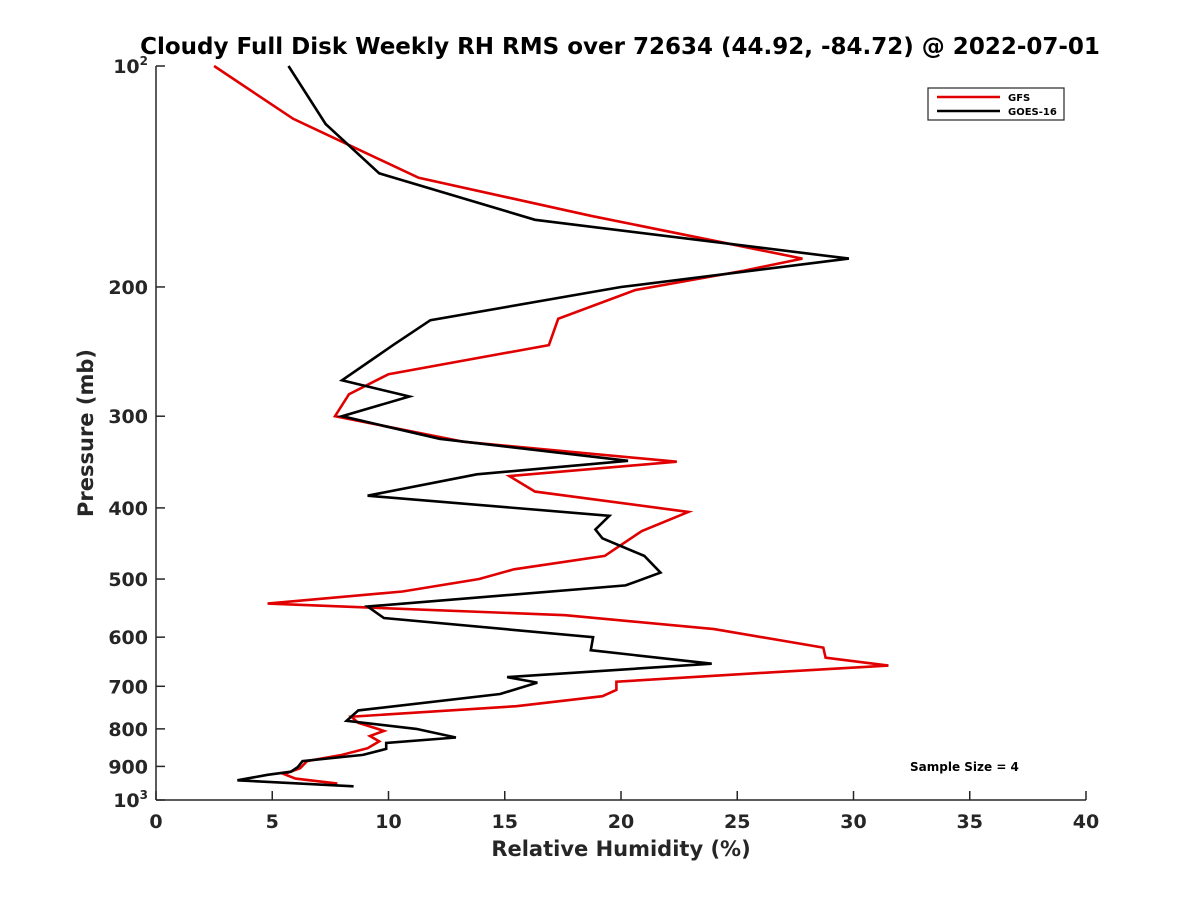  Describe the element at coordinates (130, 800) in the screenshot. I see `y-tick-label: 10³` at that location.